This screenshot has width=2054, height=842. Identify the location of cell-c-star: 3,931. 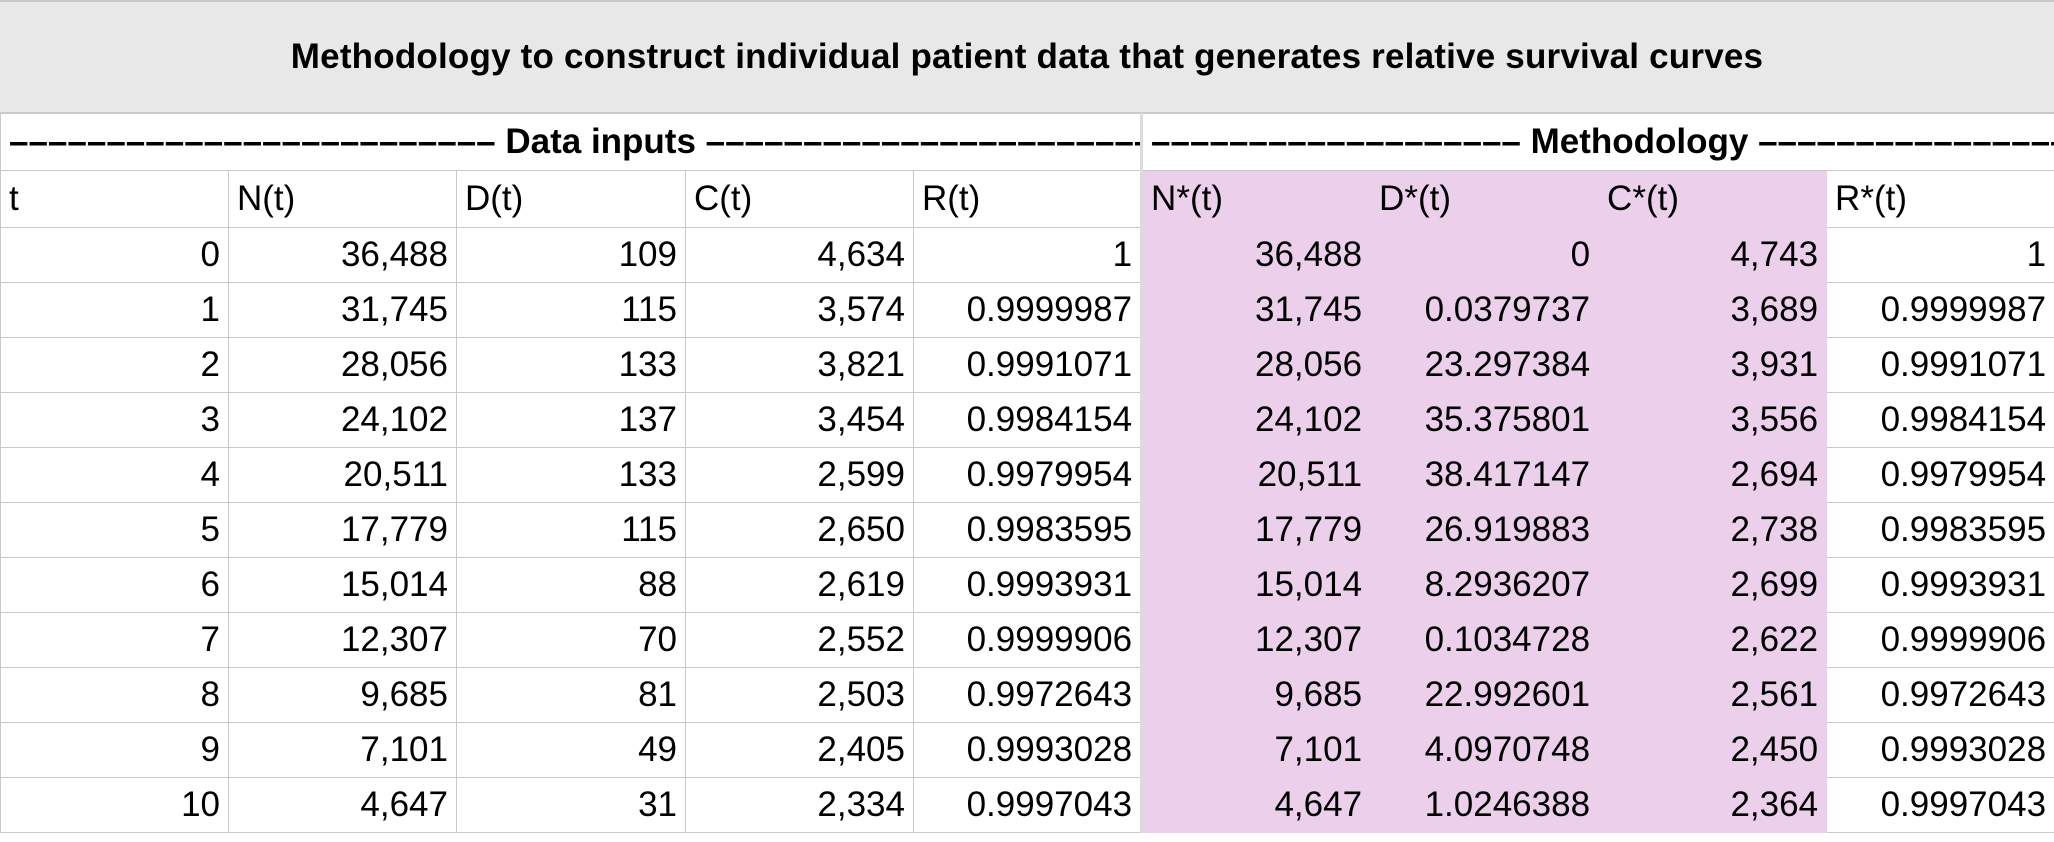
(1713, 365).